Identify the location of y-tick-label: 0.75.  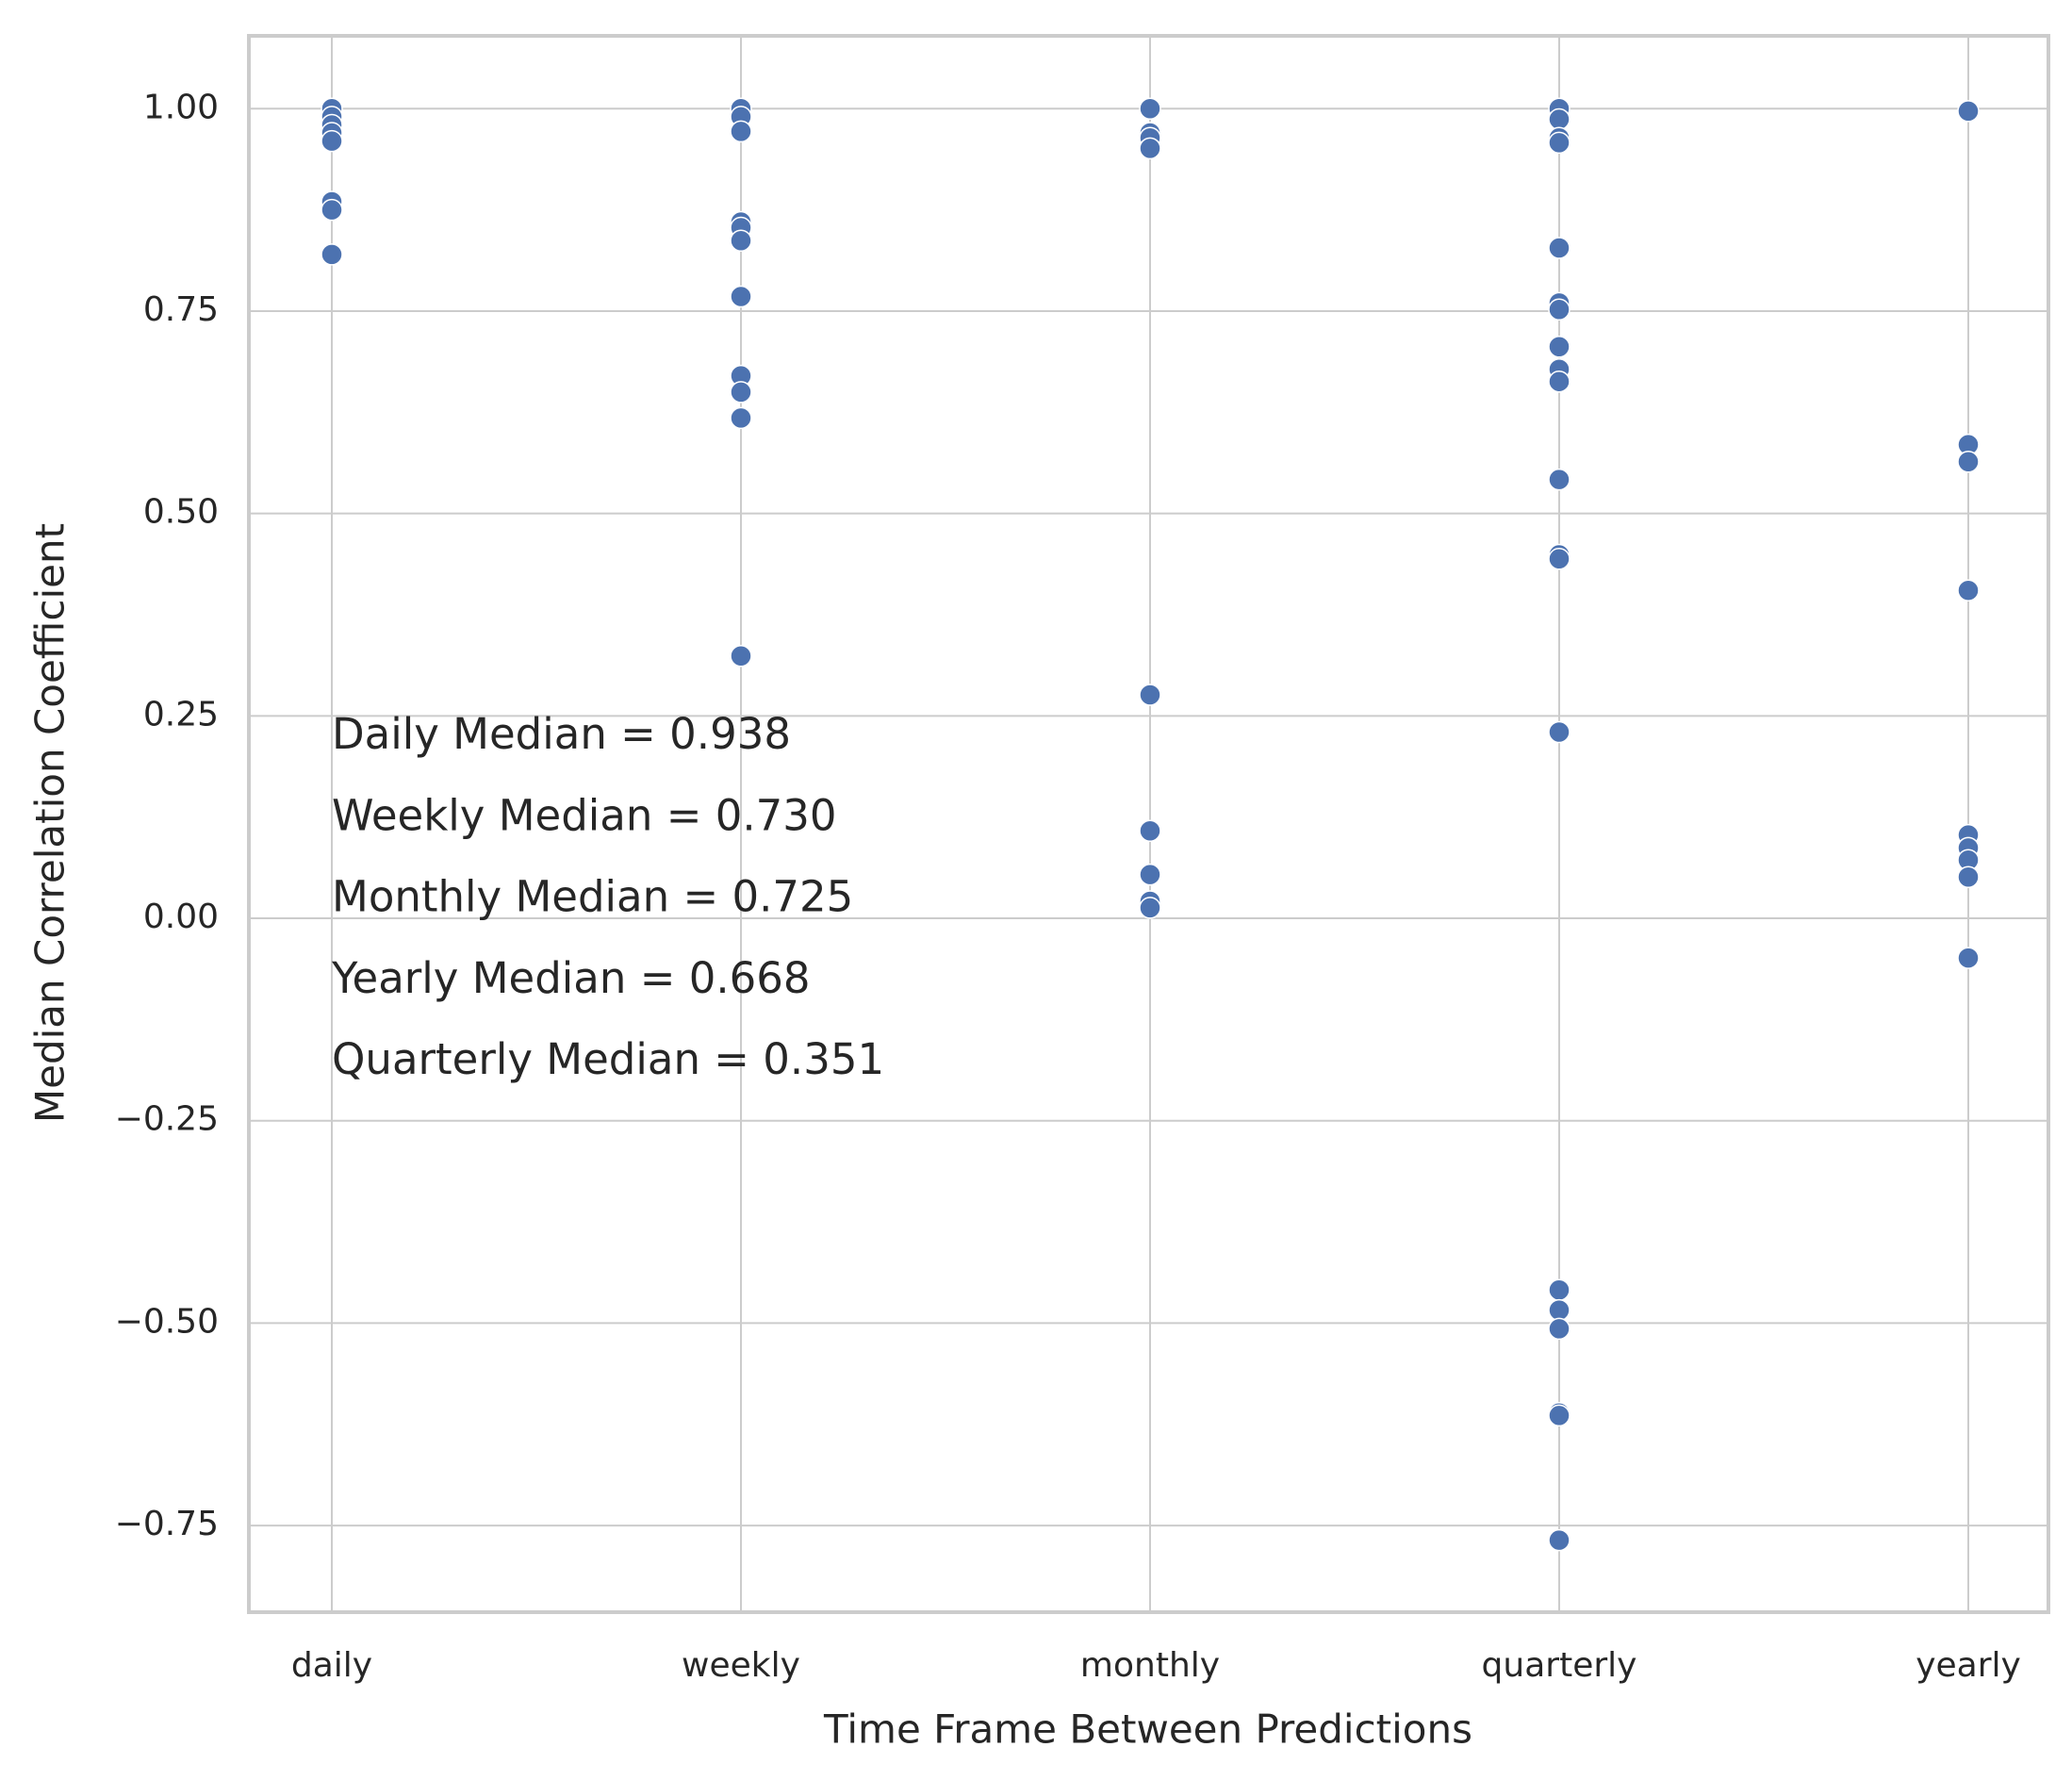
(181, 310).